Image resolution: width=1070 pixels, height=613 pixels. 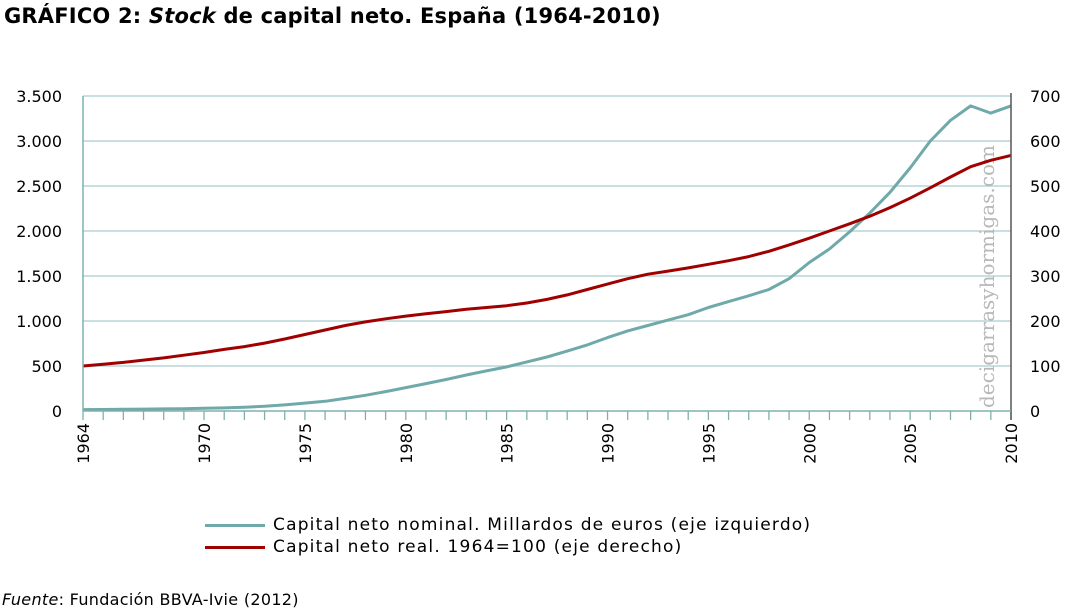 What do you see at coordinates (39, 254) in the screenshot?
I see `left-axis-ticks: 0 500 1.000 1.500 2.000 2.500 3.000 3.500` at bounding box center [39, 254].